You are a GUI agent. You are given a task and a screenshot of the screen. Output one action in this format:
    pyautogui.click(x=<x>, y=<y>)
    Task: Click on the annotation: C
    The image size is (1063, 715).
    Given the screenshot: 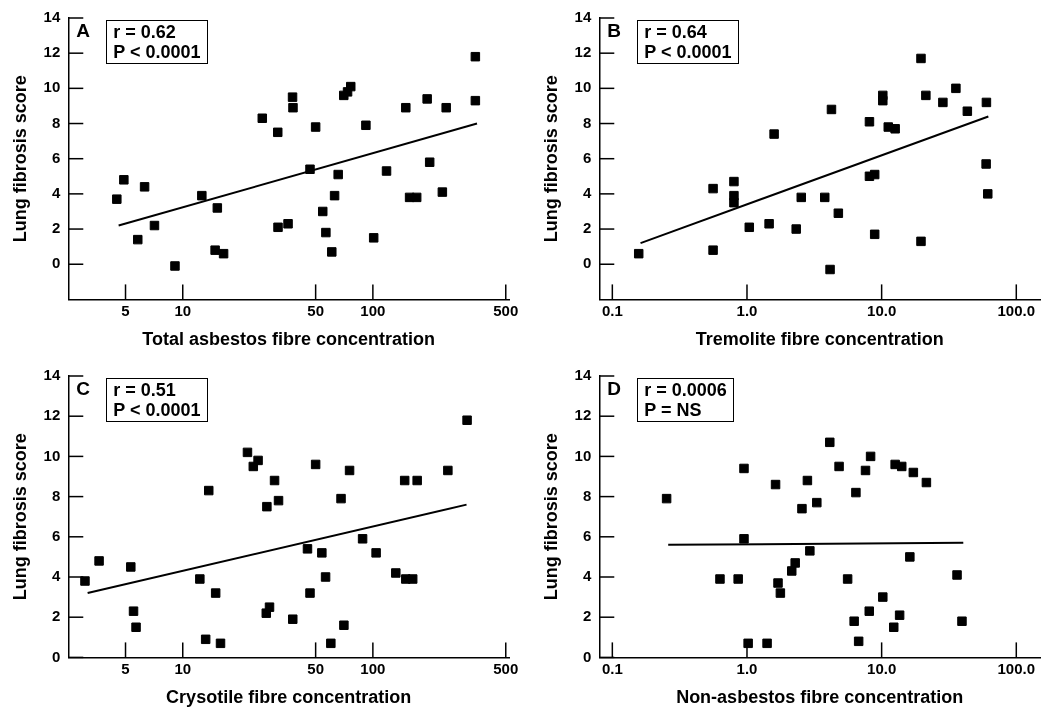 What is the action you would take?
    pyautogui.click(x=83, y=389)
    